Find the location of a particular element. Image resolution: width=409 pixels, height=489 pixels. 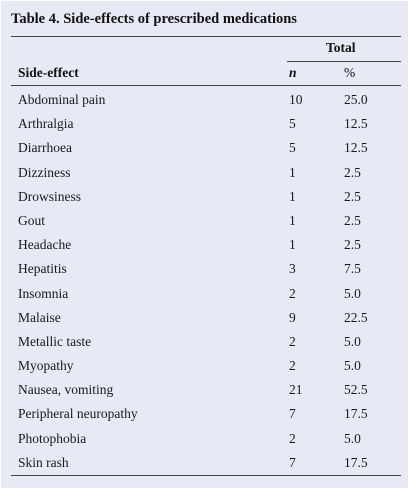

table-row: Myopathy 2 5.0 is located at coordinates (204, 367).